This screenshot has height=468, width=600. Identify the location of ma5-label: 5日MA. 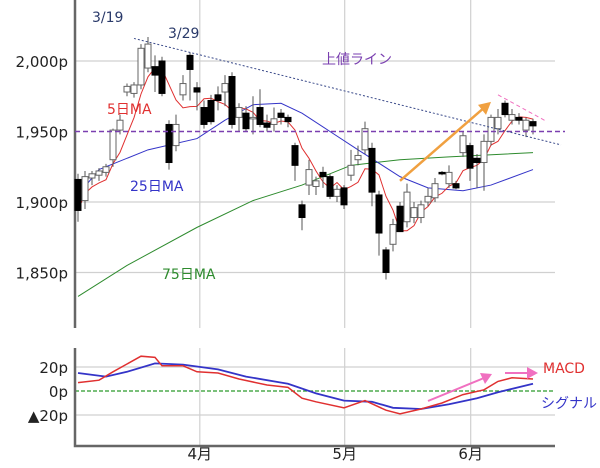
(129, 110).